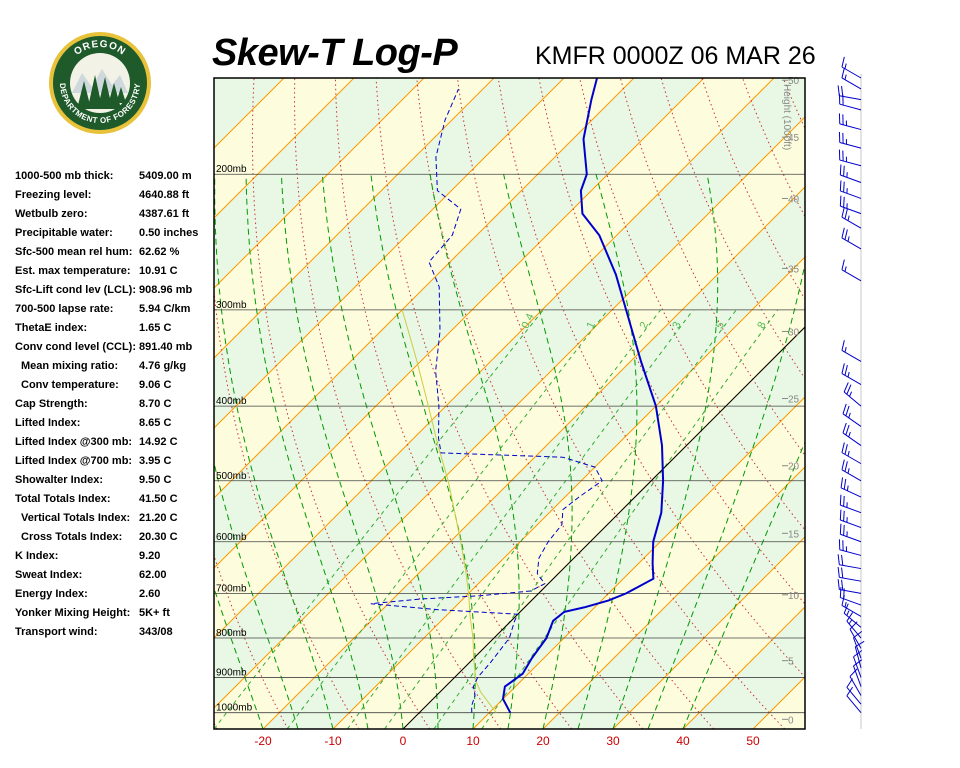 This screenshot has width=960, height=768. Describe the element at coordinates (115, 595) in the screenshot. I see `stat-row: Energy Index: 2.60` at that location.